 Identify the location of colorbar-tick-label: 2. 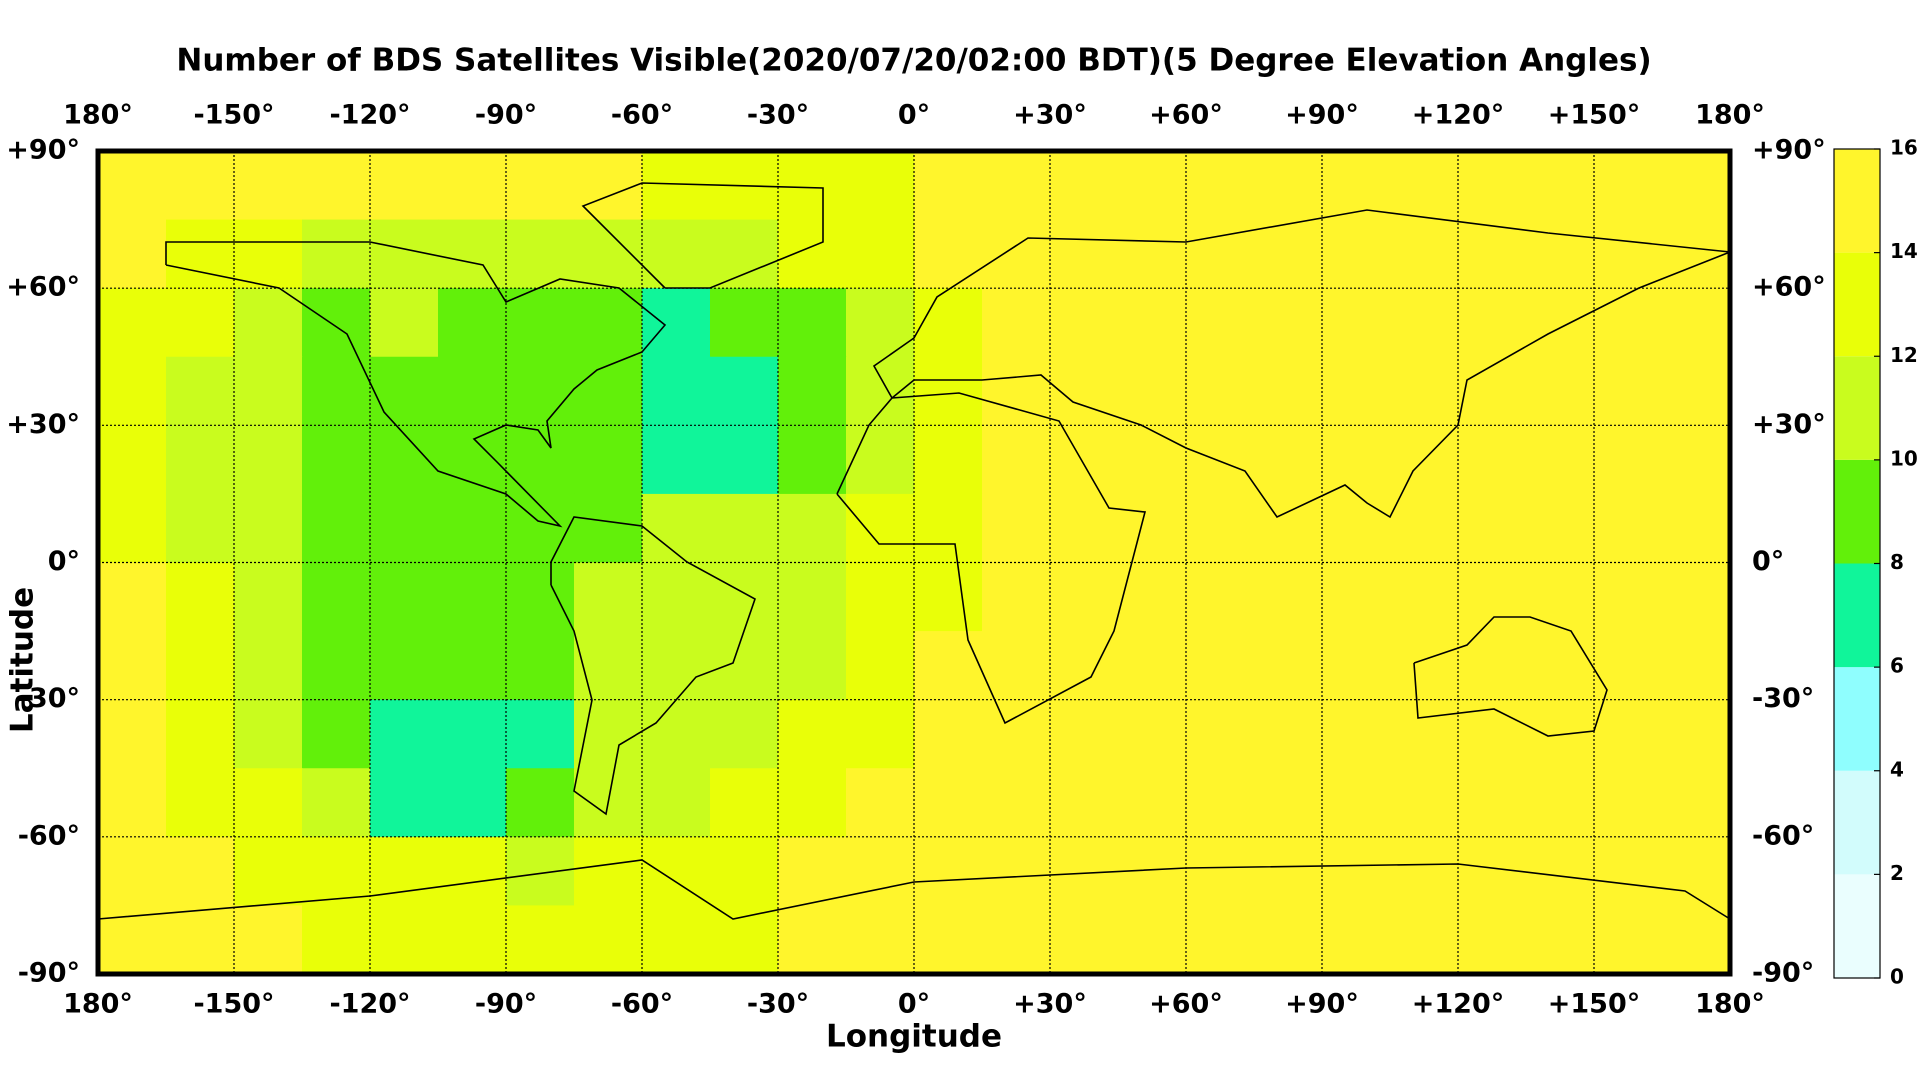
(1897, 873).